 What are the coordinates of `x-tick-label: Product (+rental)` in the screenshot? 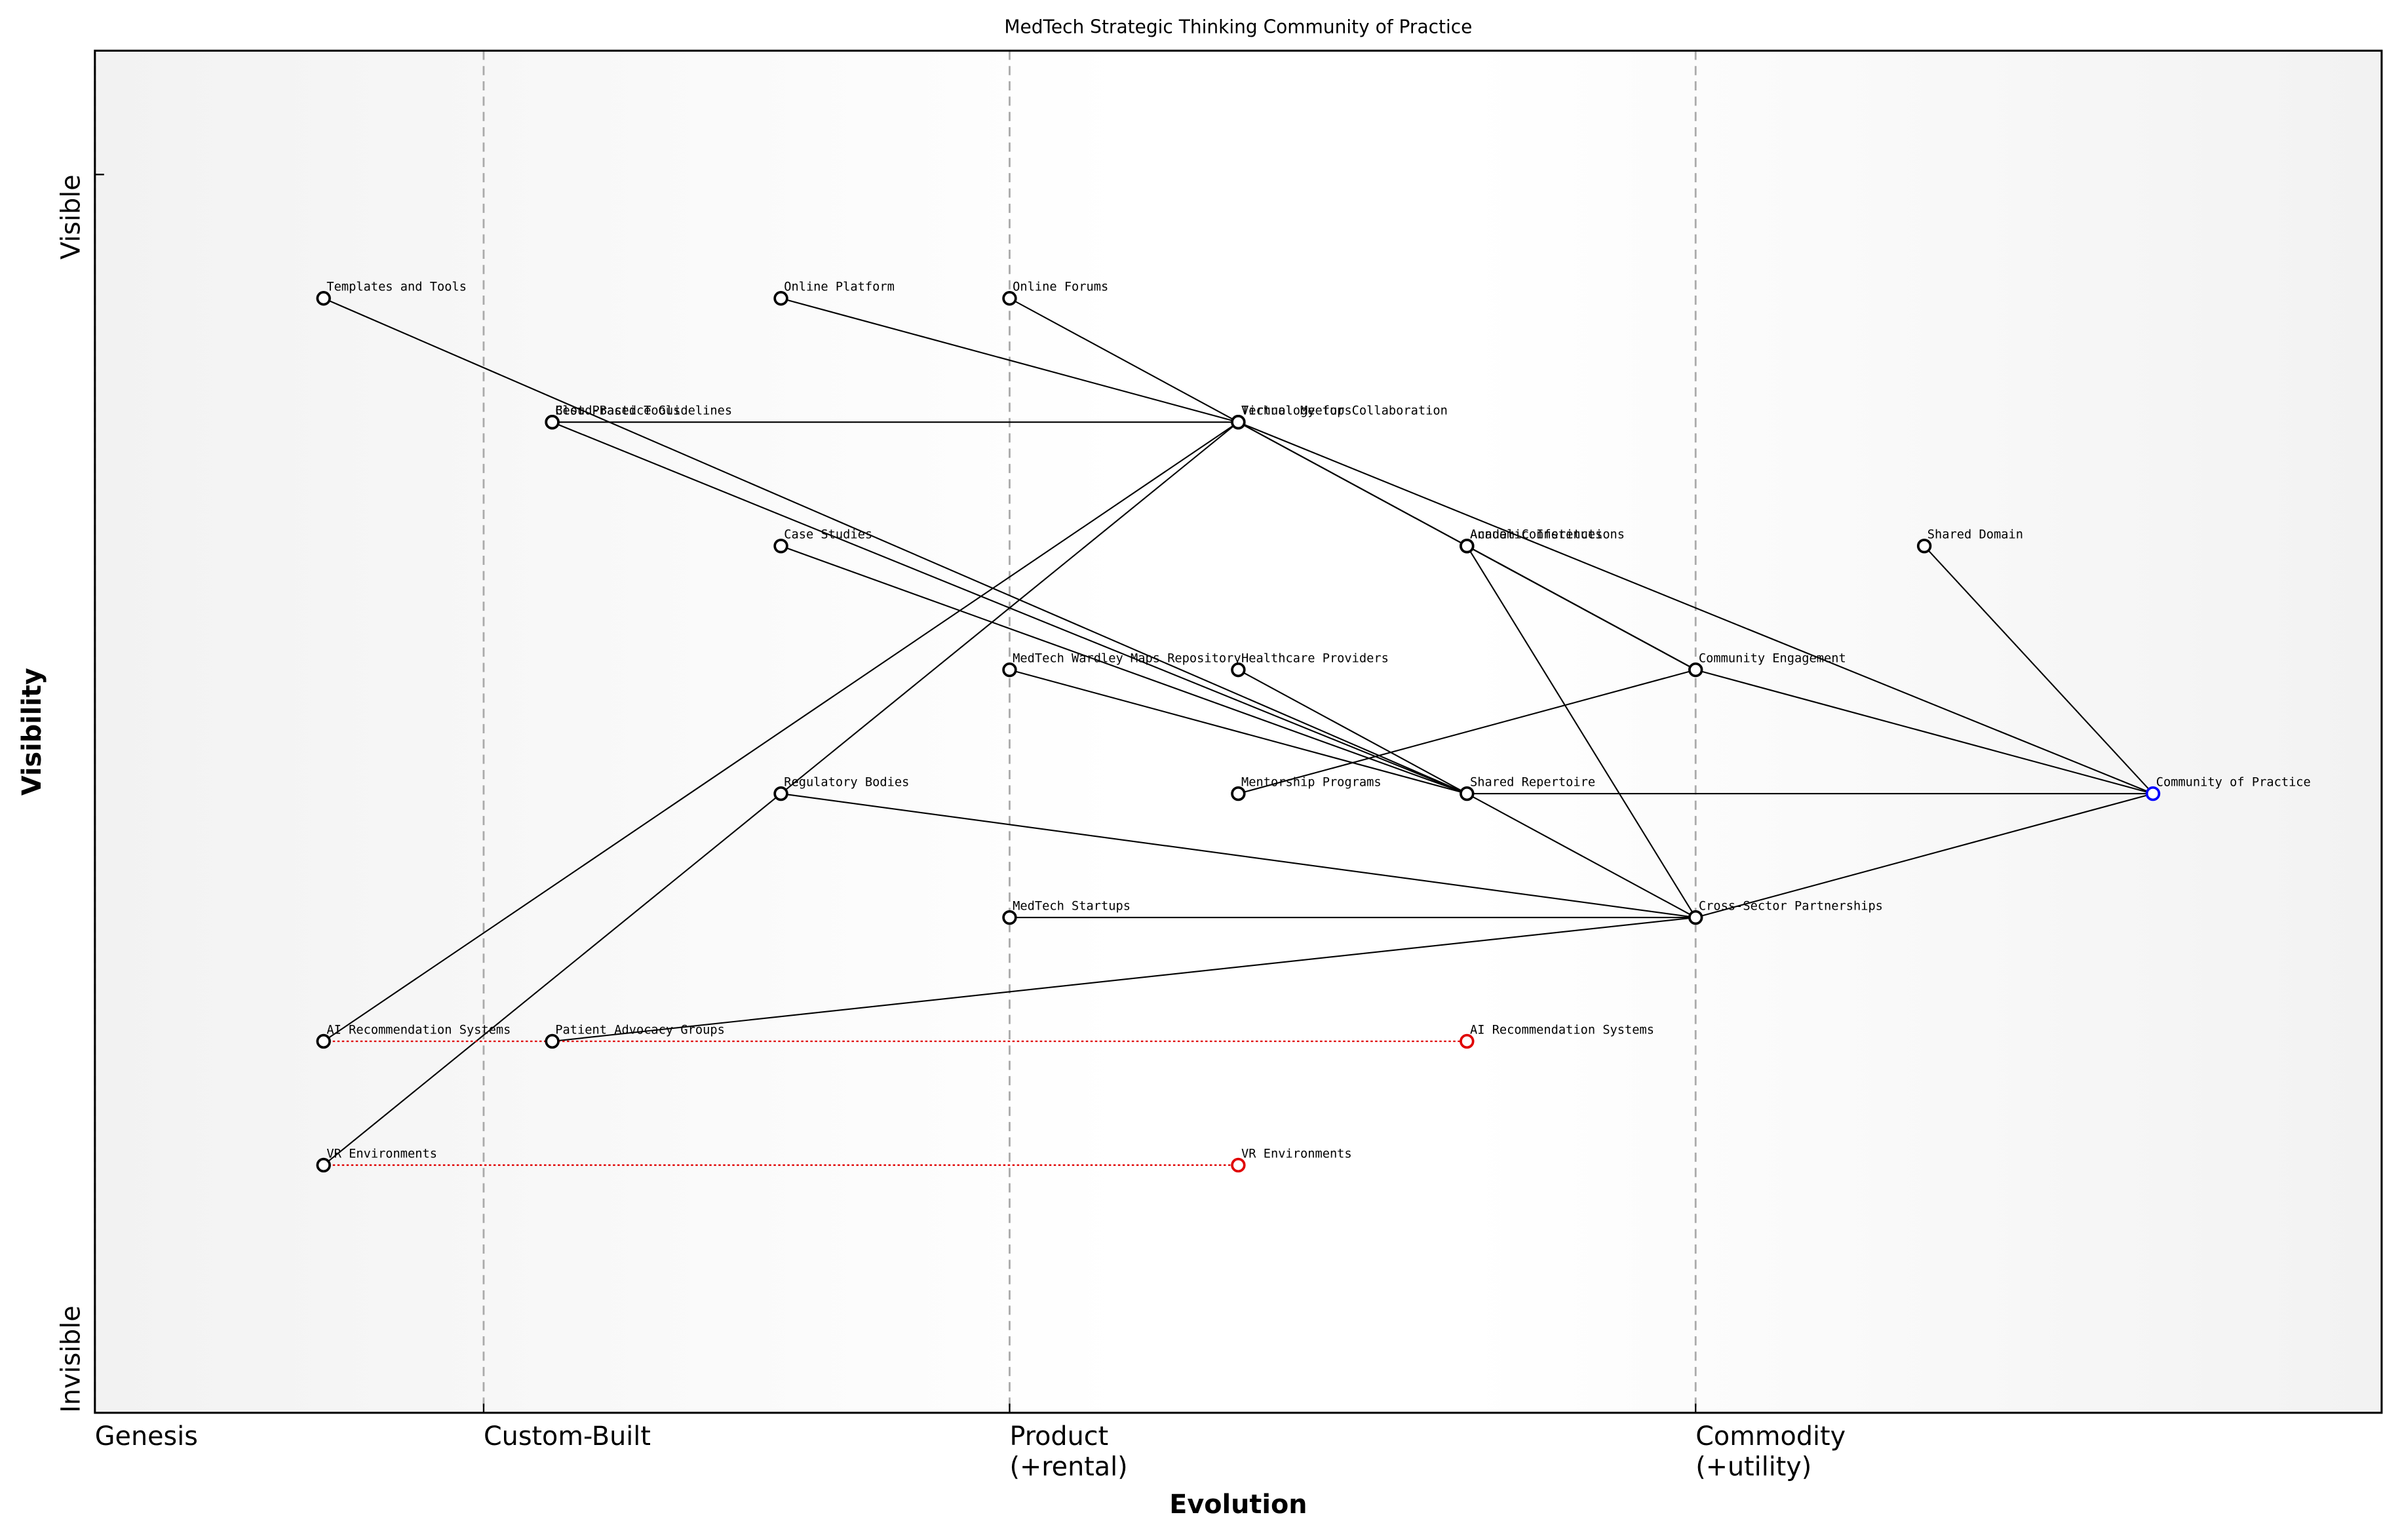 It's located at (1068, 1451).